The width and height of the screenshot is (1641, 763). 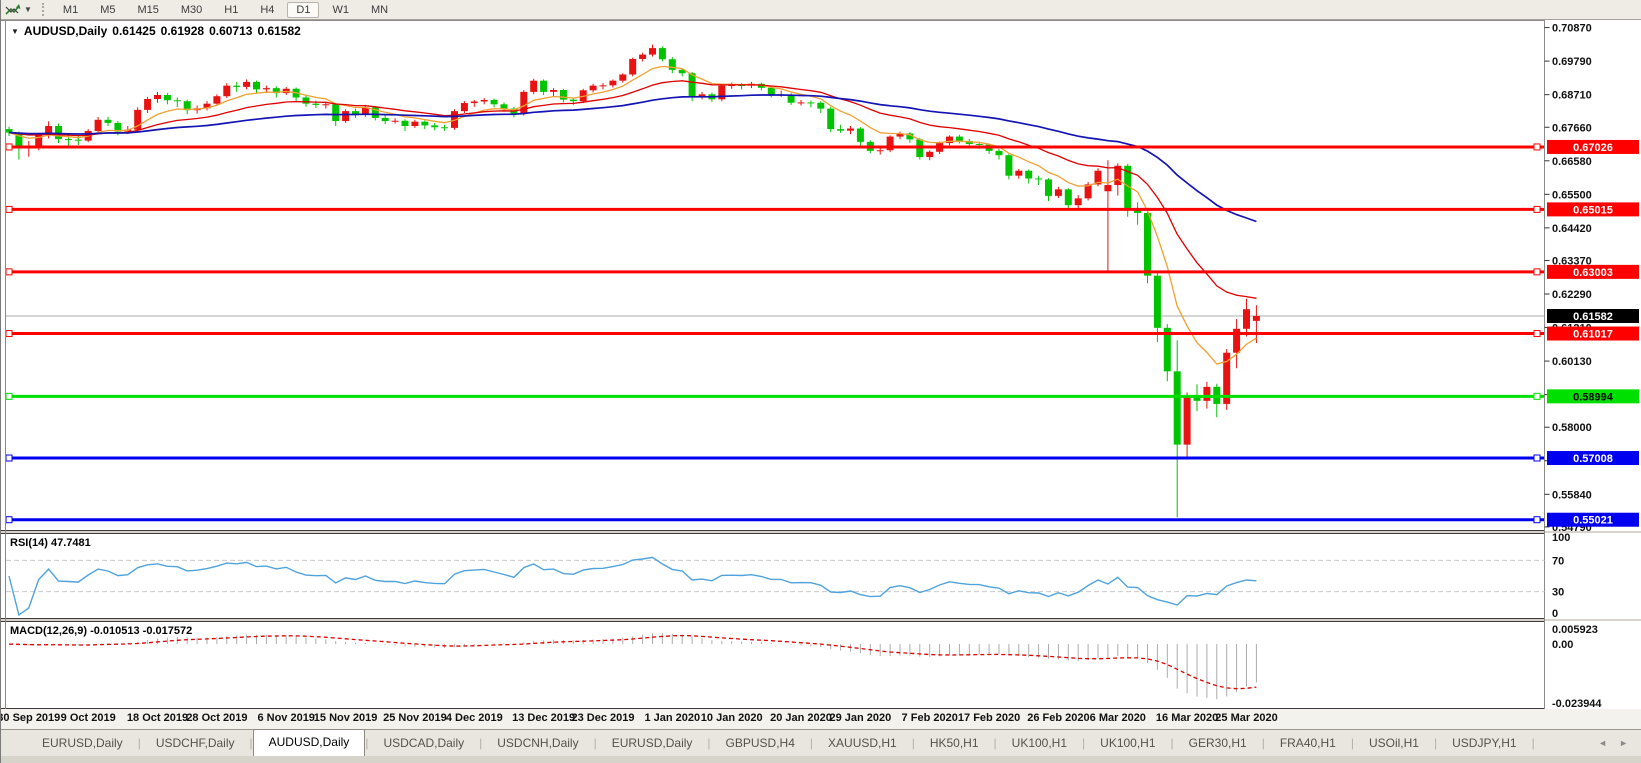 I want to click on timeframe-button-h1: H1, so click(x=231, y=9).